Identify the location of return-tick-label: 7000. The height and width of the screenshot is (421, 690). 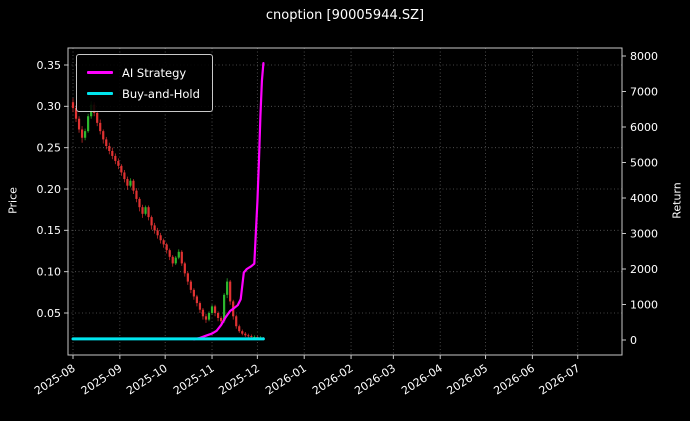
(644, 91).